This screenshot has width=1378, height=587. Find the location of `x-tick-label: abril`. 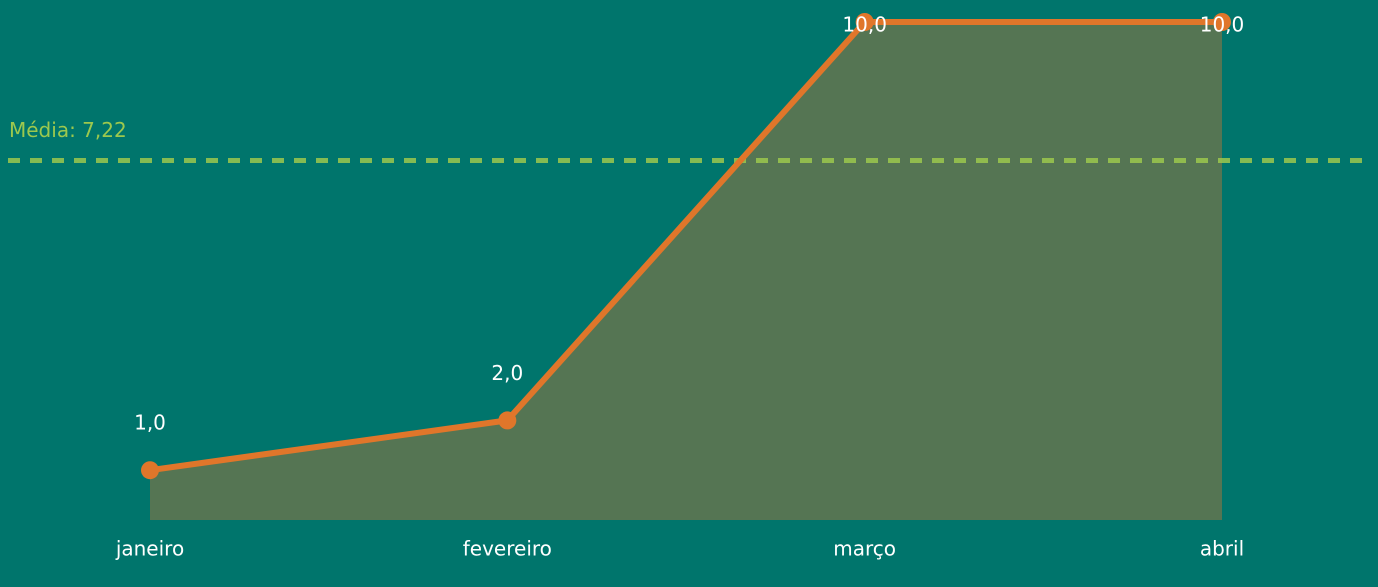

x-tick-label: abril is located at coordinates (1222, 549).